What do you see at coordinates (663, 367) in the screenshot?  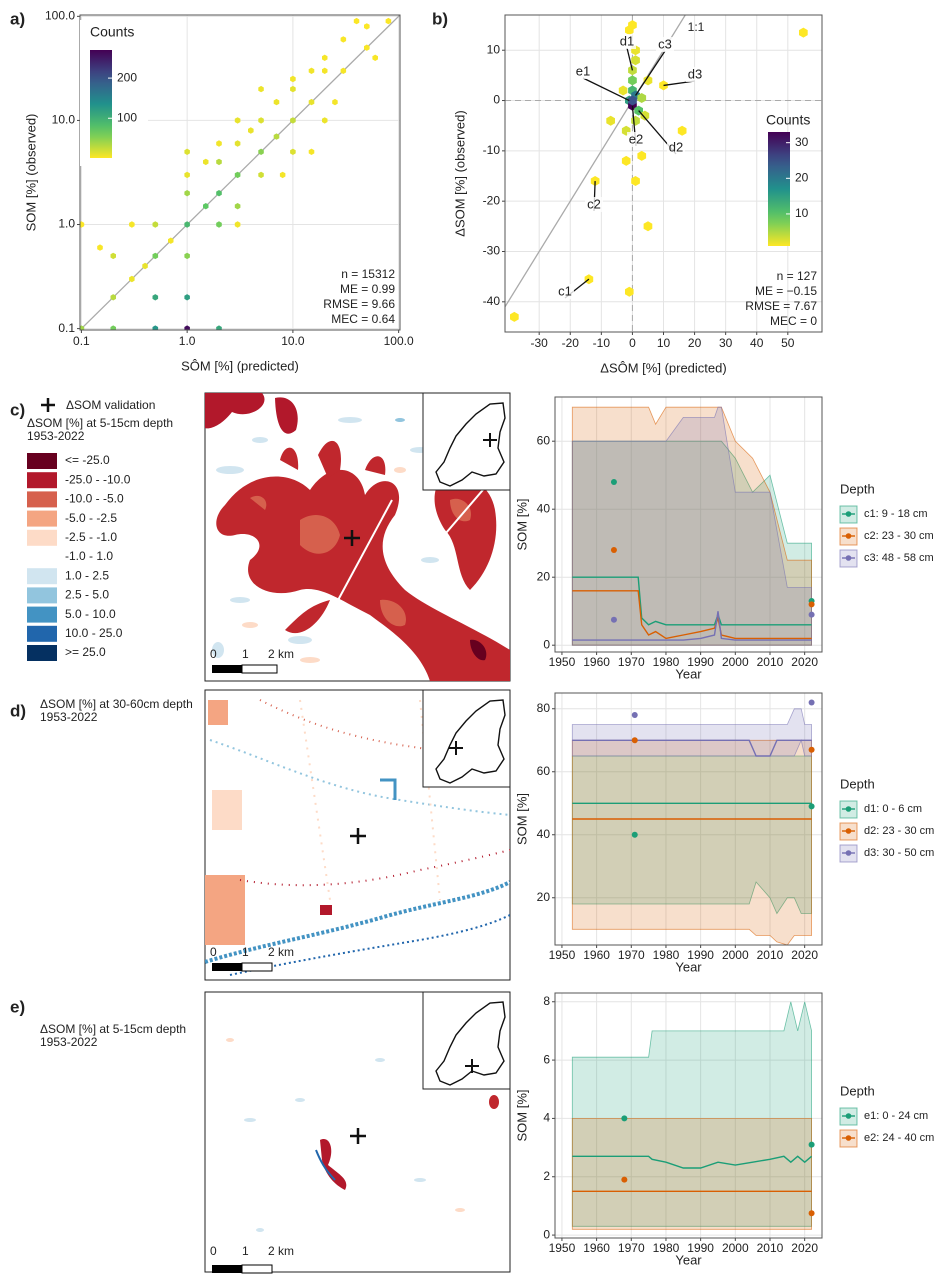 I see `x-axis-title: ΔSÔM [%] (predicted)` at bounding box center [663, 367].